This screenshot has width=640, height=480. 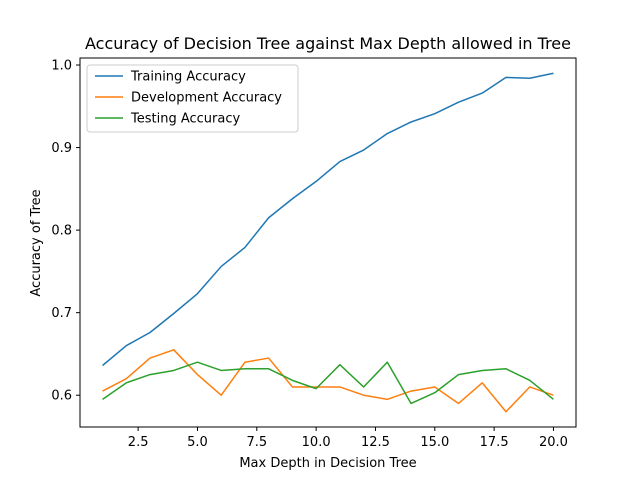 I want to click on x-axis-label: Max Depth in Decision Tree, so click(x=327, y=463).